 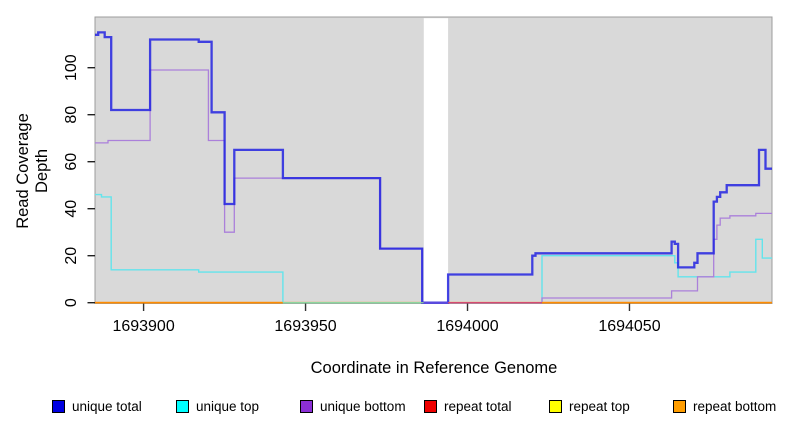 What do you see at coordinates (71, 256) in the screenshot?
I see `y-tick-label: 20` at bounding box center [71, 256].